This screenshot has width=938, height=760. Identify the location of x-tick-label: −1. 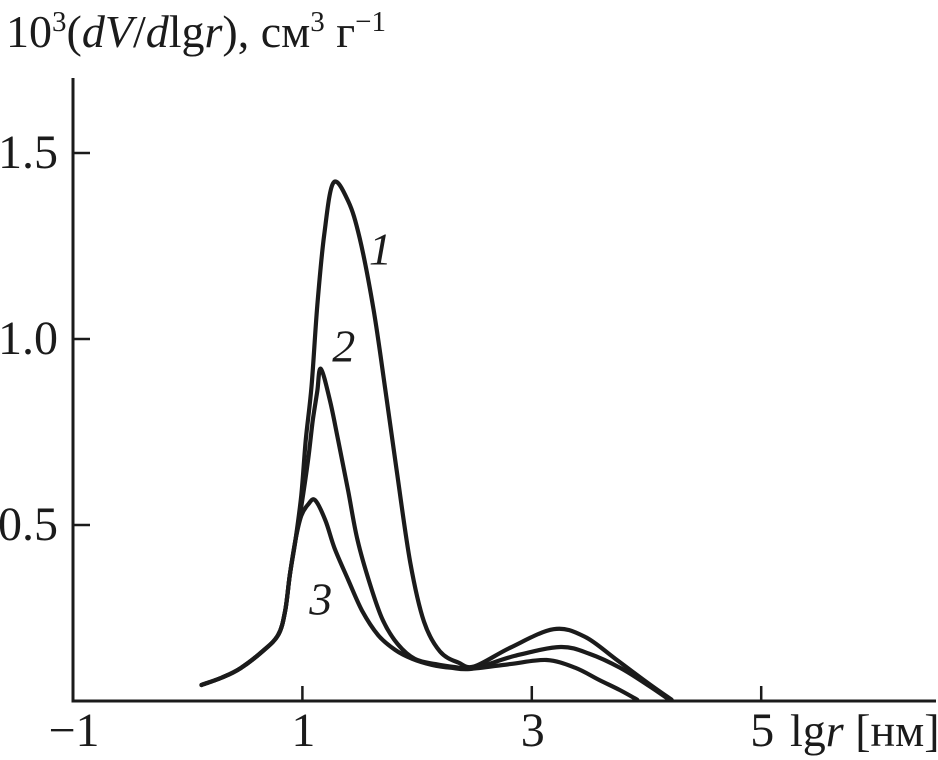
(73, 730).